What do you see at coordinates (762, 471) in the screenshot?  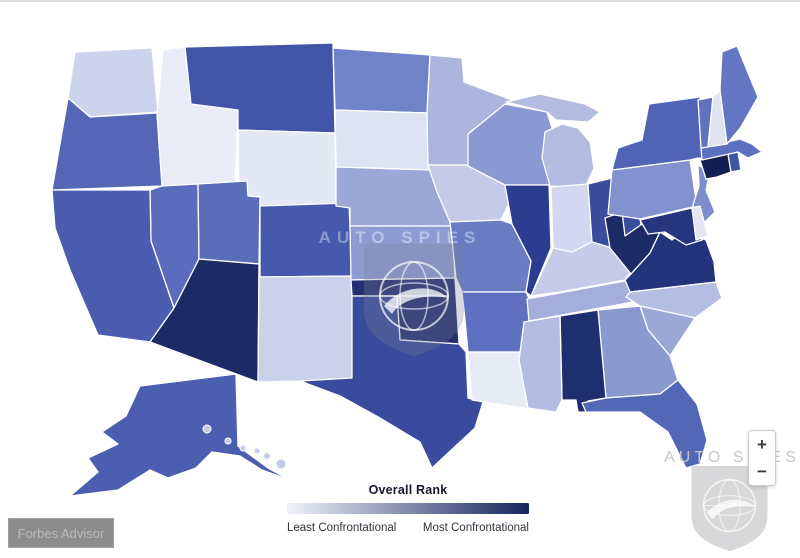 I see `zoom-out-button: −` at bounding box center [762, 471].